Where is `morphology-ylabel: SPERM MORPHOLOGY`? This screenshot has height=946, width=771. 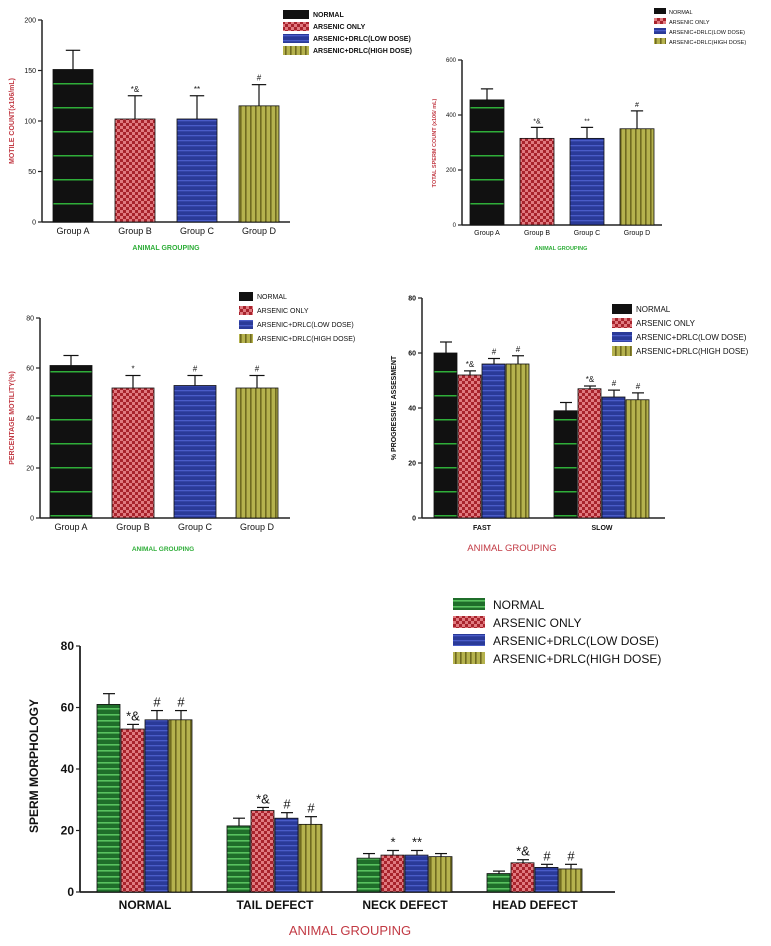 morphology-ylabel: SPERM MORPHOLOGY is located at coordinates (34, 766).